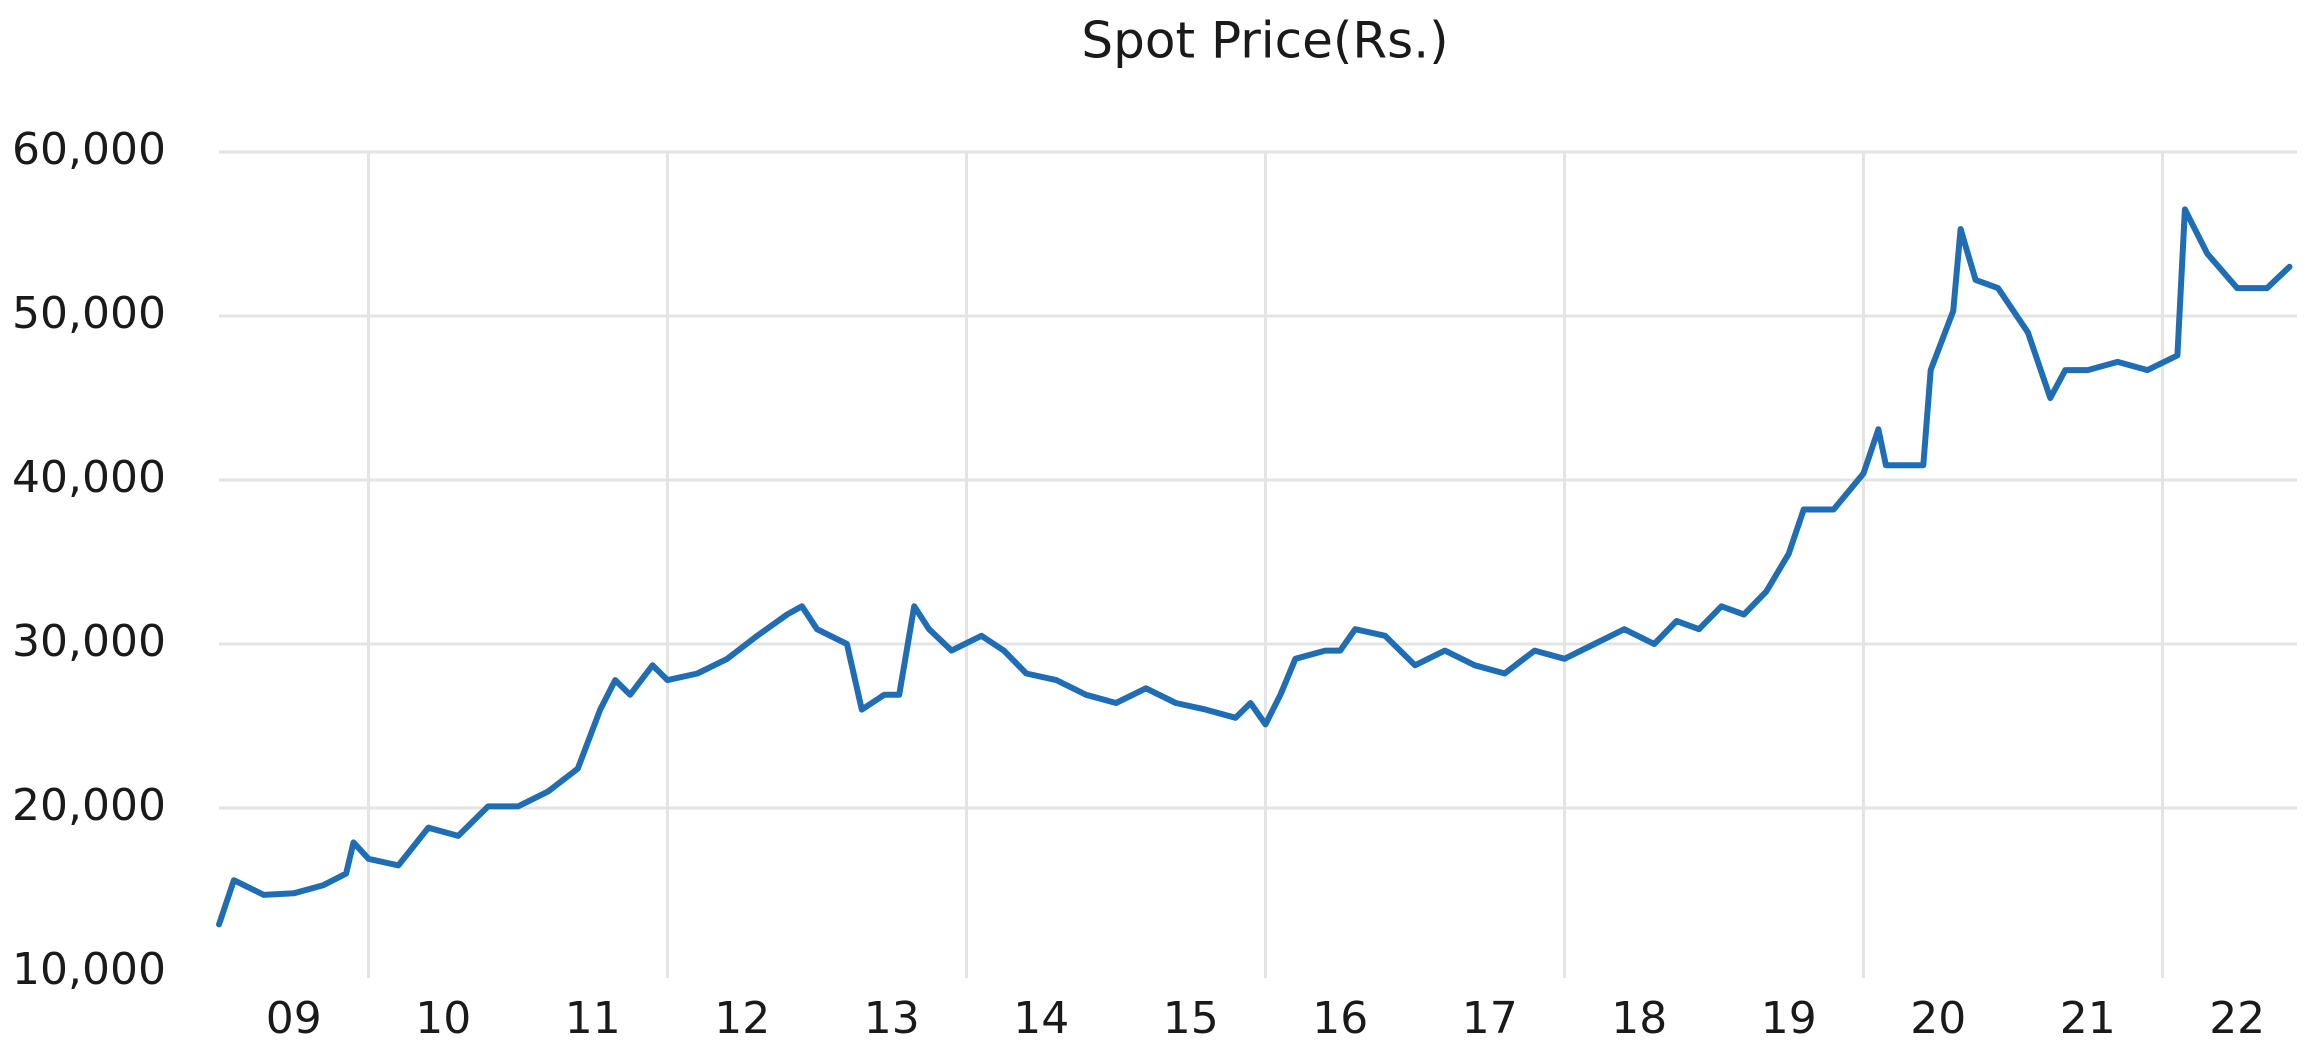  Describe the element at coordinates (1191, 1018) in the screenshot. I see `x-tick-label: 15` at that location.